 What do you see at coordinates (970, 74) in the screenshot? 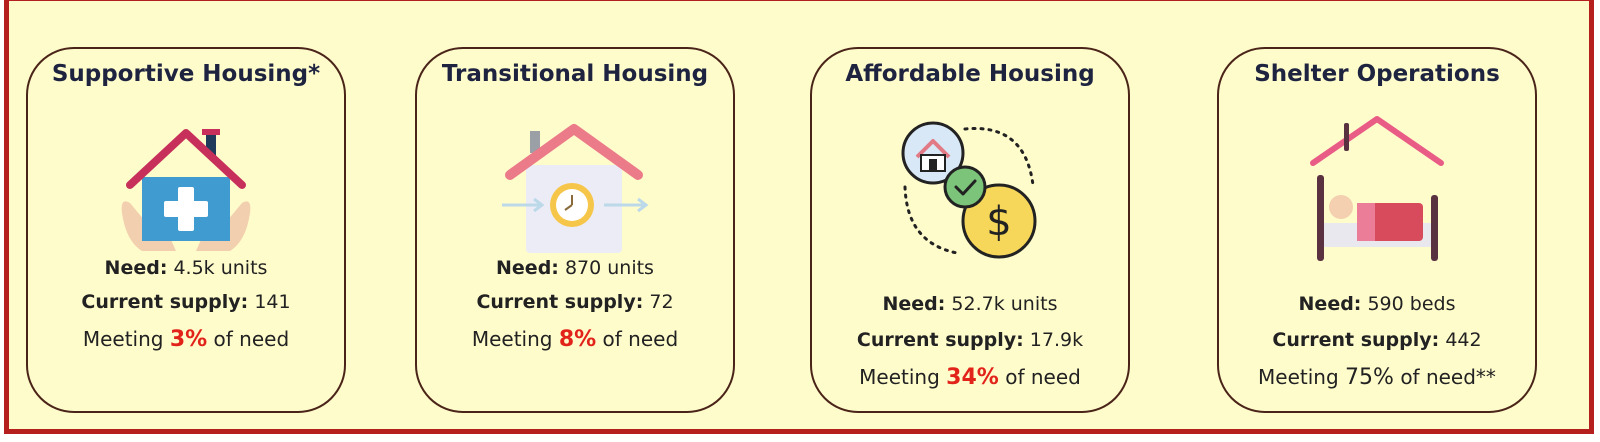
I see `card-title: Affordable Housing` at bounding box center [970, 74].